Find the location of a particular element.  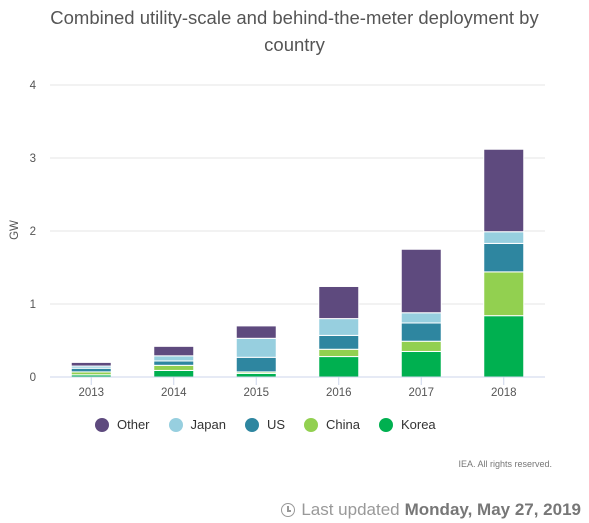

bar-korea-2017 is located at coordinates (421, 364).